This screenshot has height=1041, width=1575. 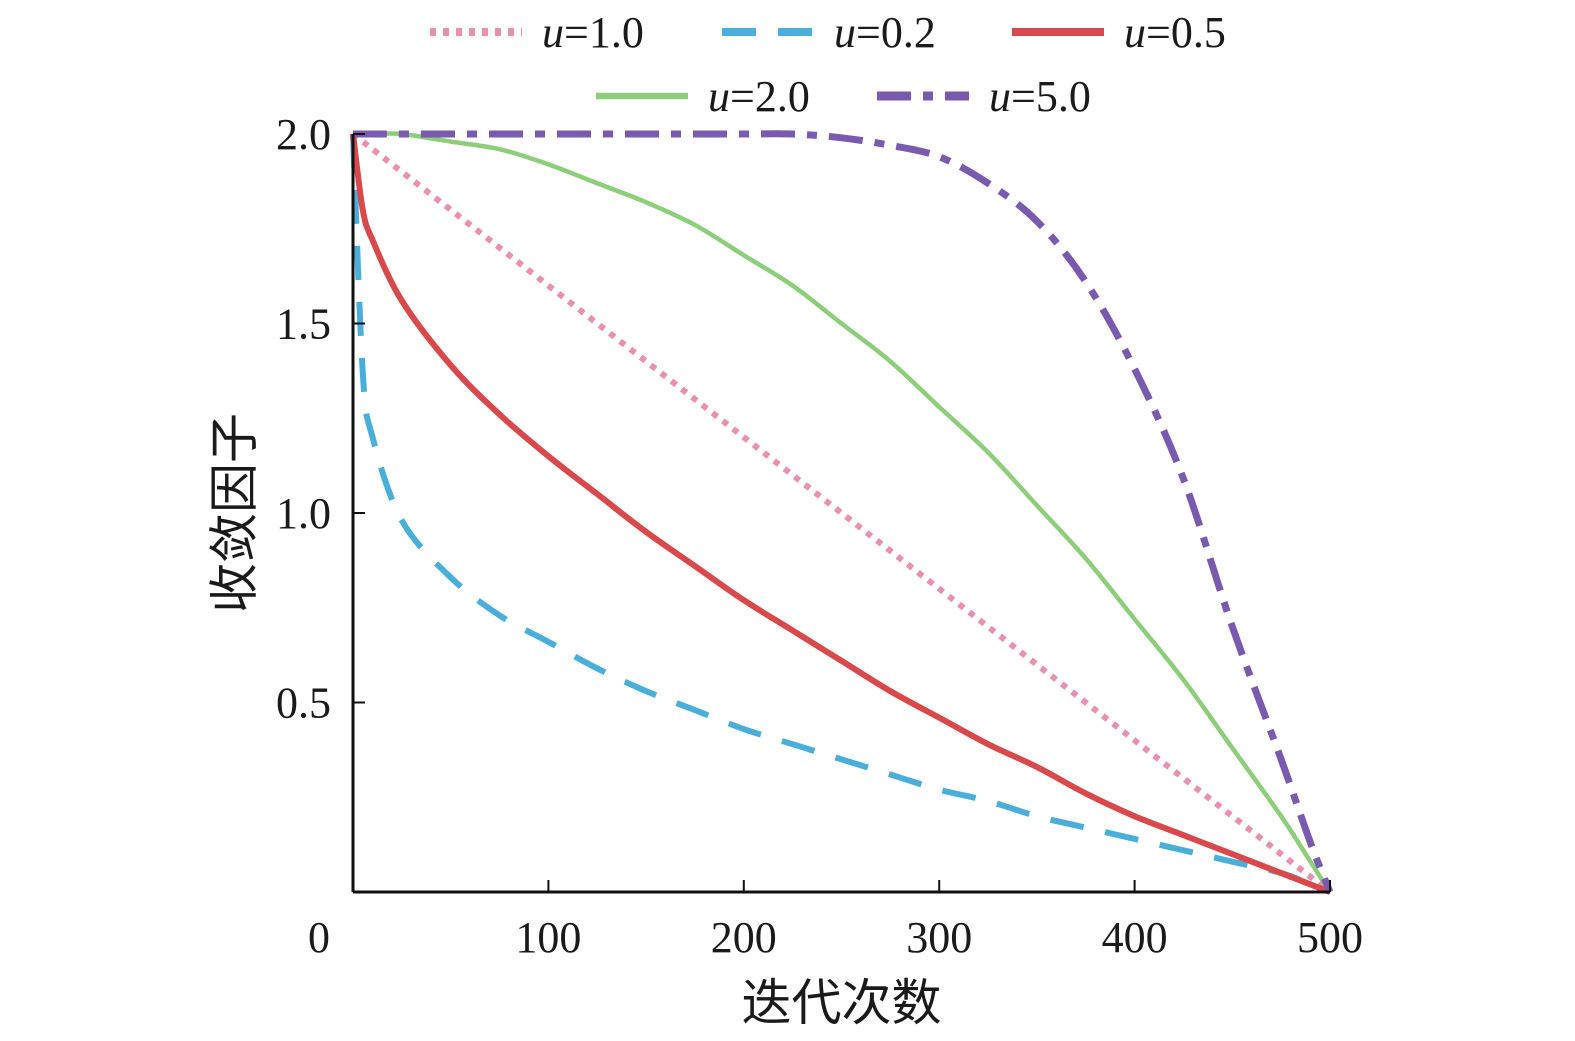 What do you see at coordinates (703, 96) in the screenshot?
I see `legend-item: u=2.0` at bounding box center [703, 96].